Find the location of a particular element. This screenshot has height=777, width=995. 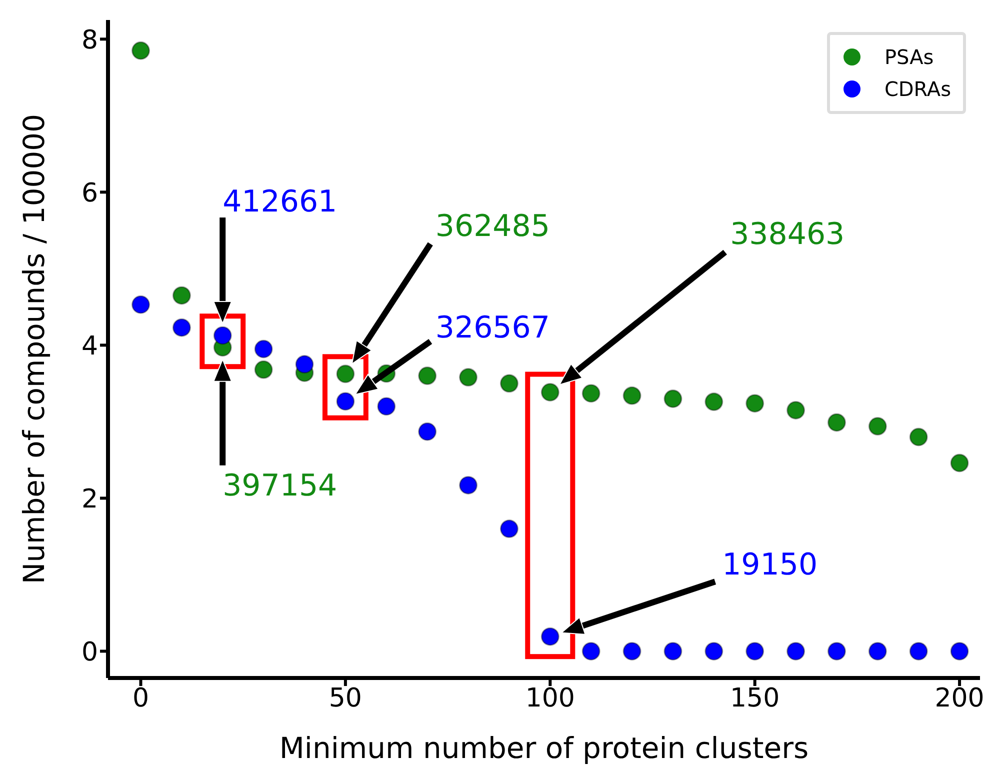

x-tick-label: 100 is located at coordinates (550, 698).